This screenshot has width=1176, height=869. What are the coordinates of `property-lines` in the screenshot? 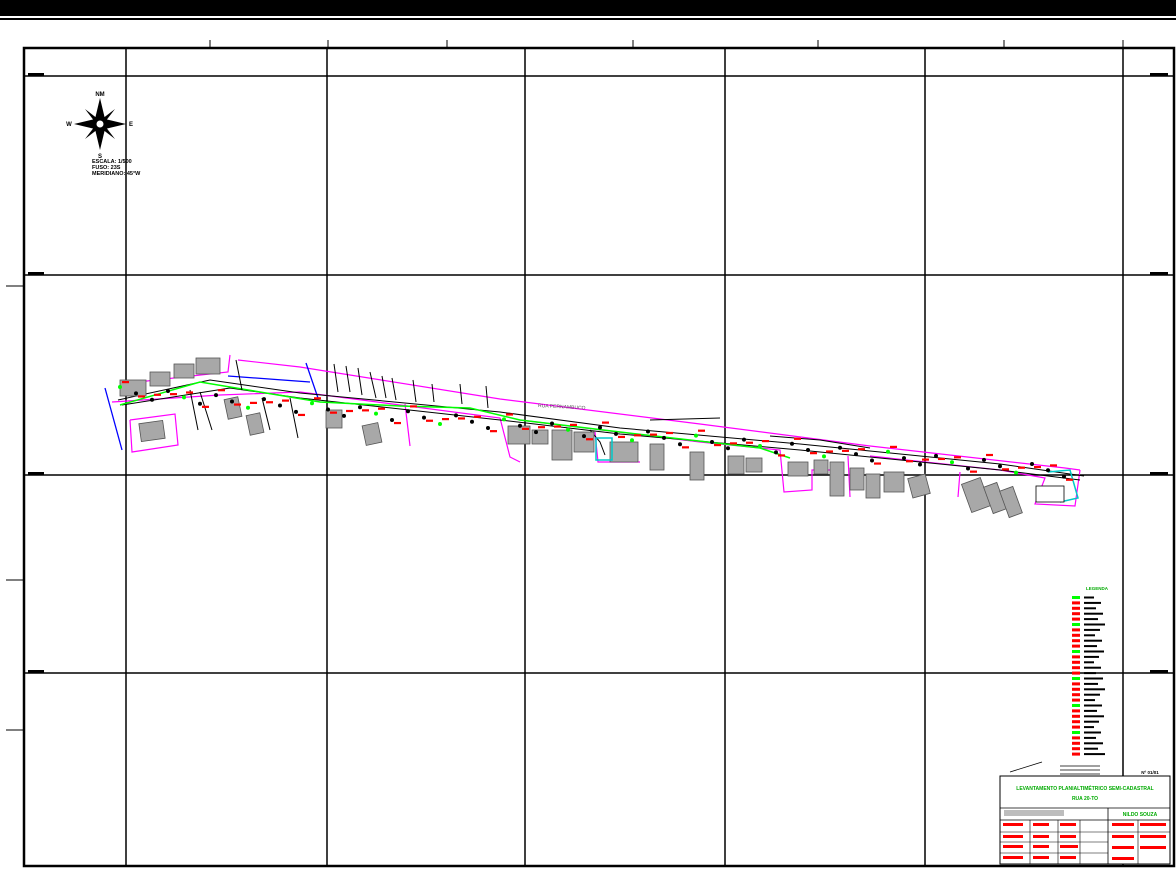 It's located at (339, 399).